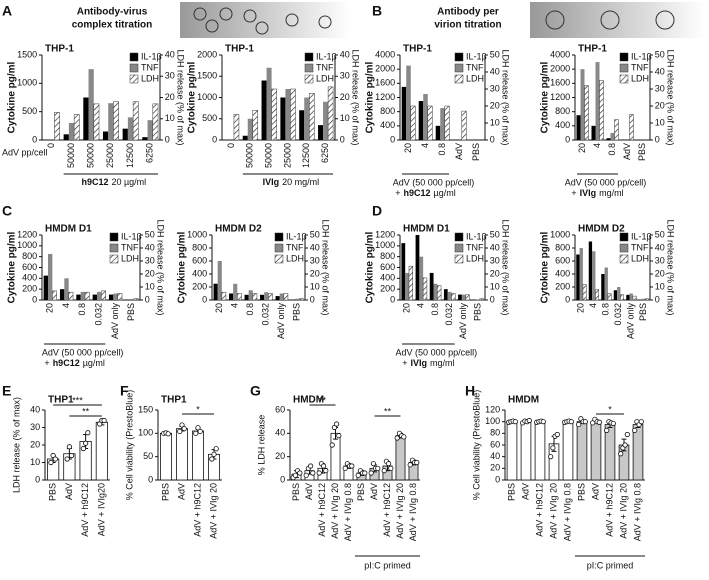 This screenshot has height=580, width=709. Describe the element at coordinates (640, 78) in the screenshot. I see `legend-label: LDH` at that location.